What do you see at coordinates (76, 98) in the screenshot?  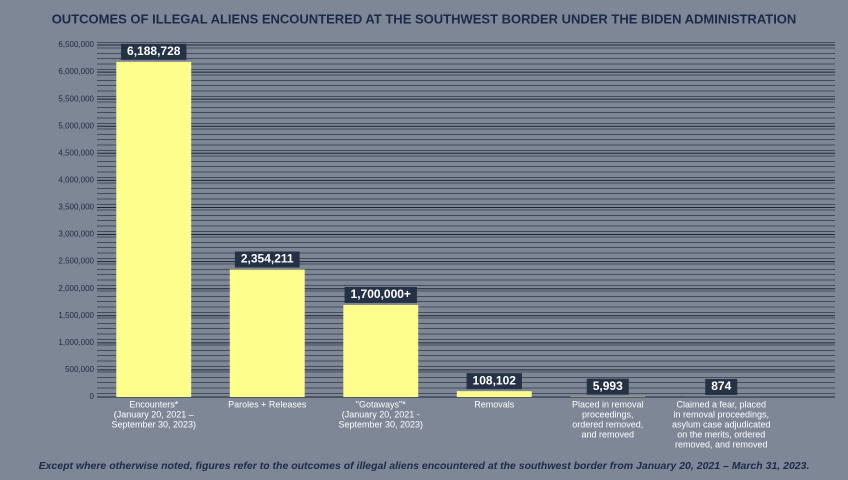 I see `y-tick-label: 5,500,000` at bounding box center [76, 98].